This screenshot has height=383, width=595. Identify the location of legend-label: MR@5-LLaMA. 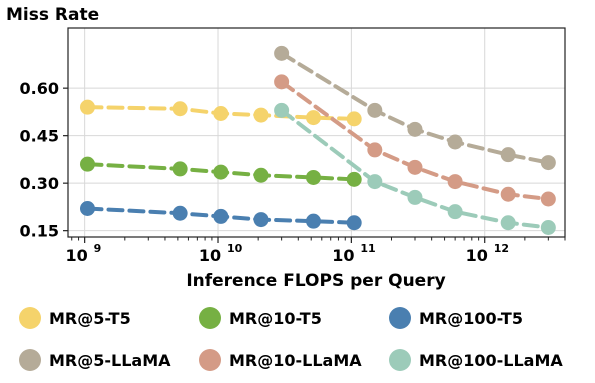
(110, 360).